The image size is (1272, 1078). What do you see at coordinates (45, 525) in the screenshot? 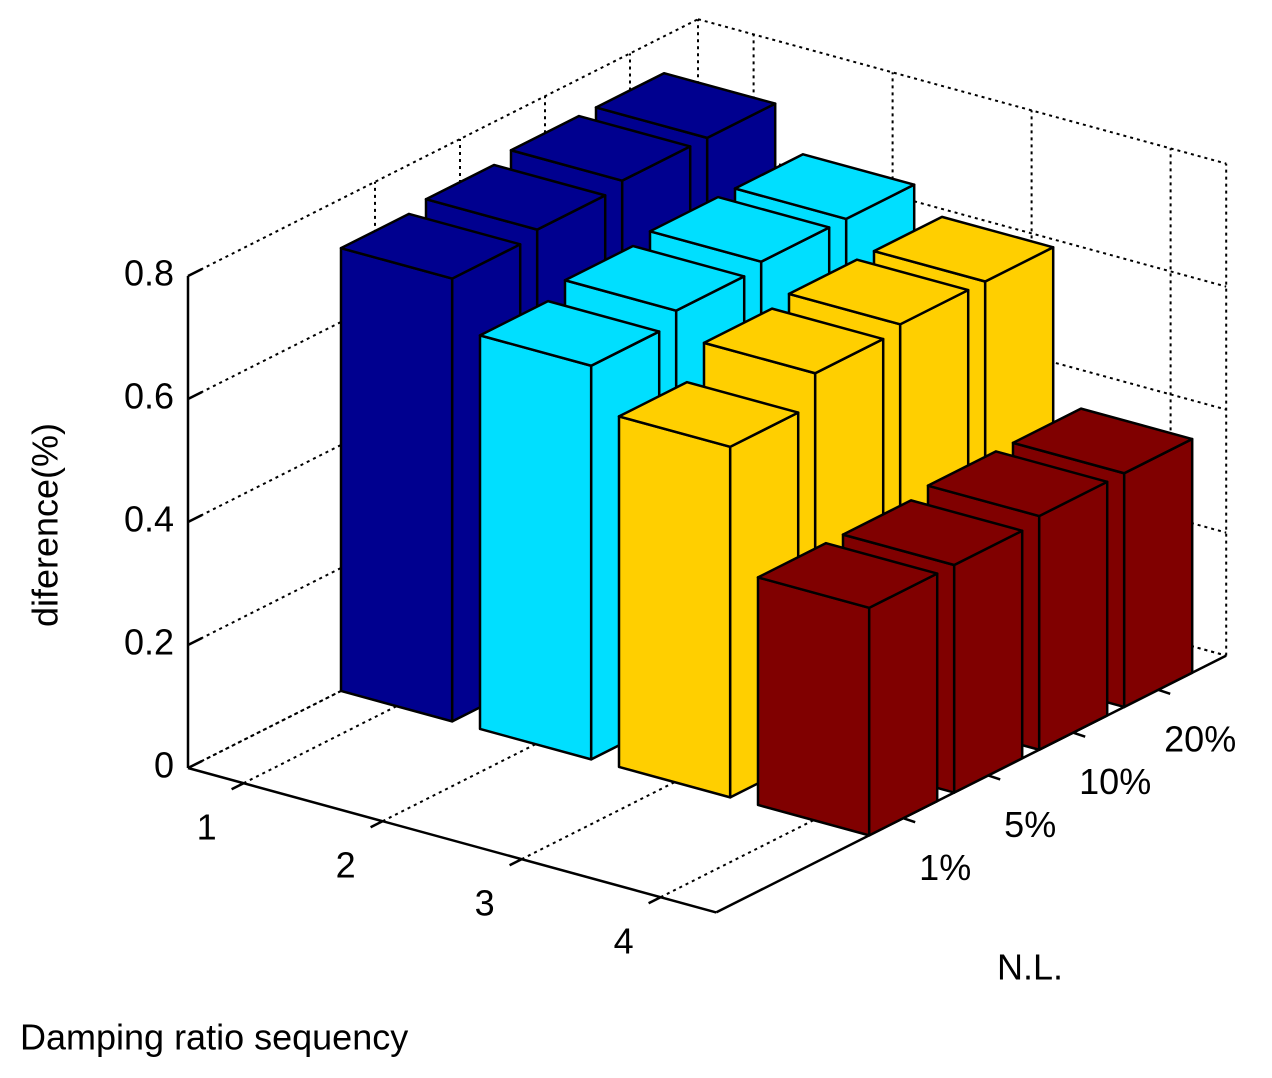
I see `z-axis-label: diference(%)` at bounding box center [45, 525].